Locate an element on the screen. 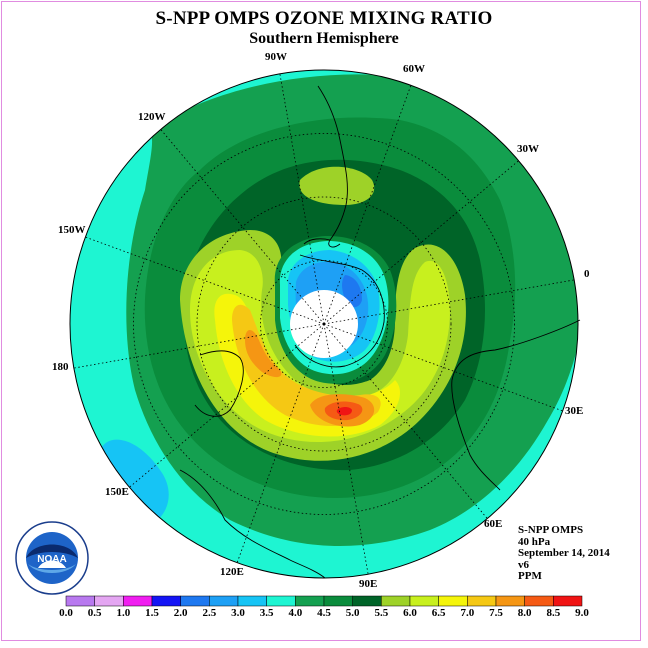 This screenshot has width=648, height=648. logo-text: NOAA is located at coordinates (51, 559).